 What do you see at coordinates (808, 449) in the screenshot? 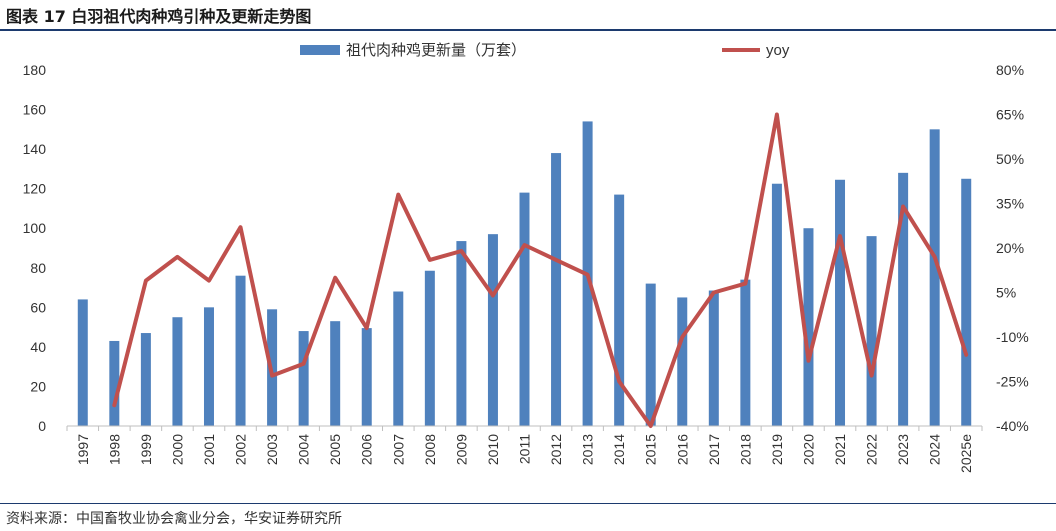
I see `x-tick-label: 2020` at bounding box center [808, 449].